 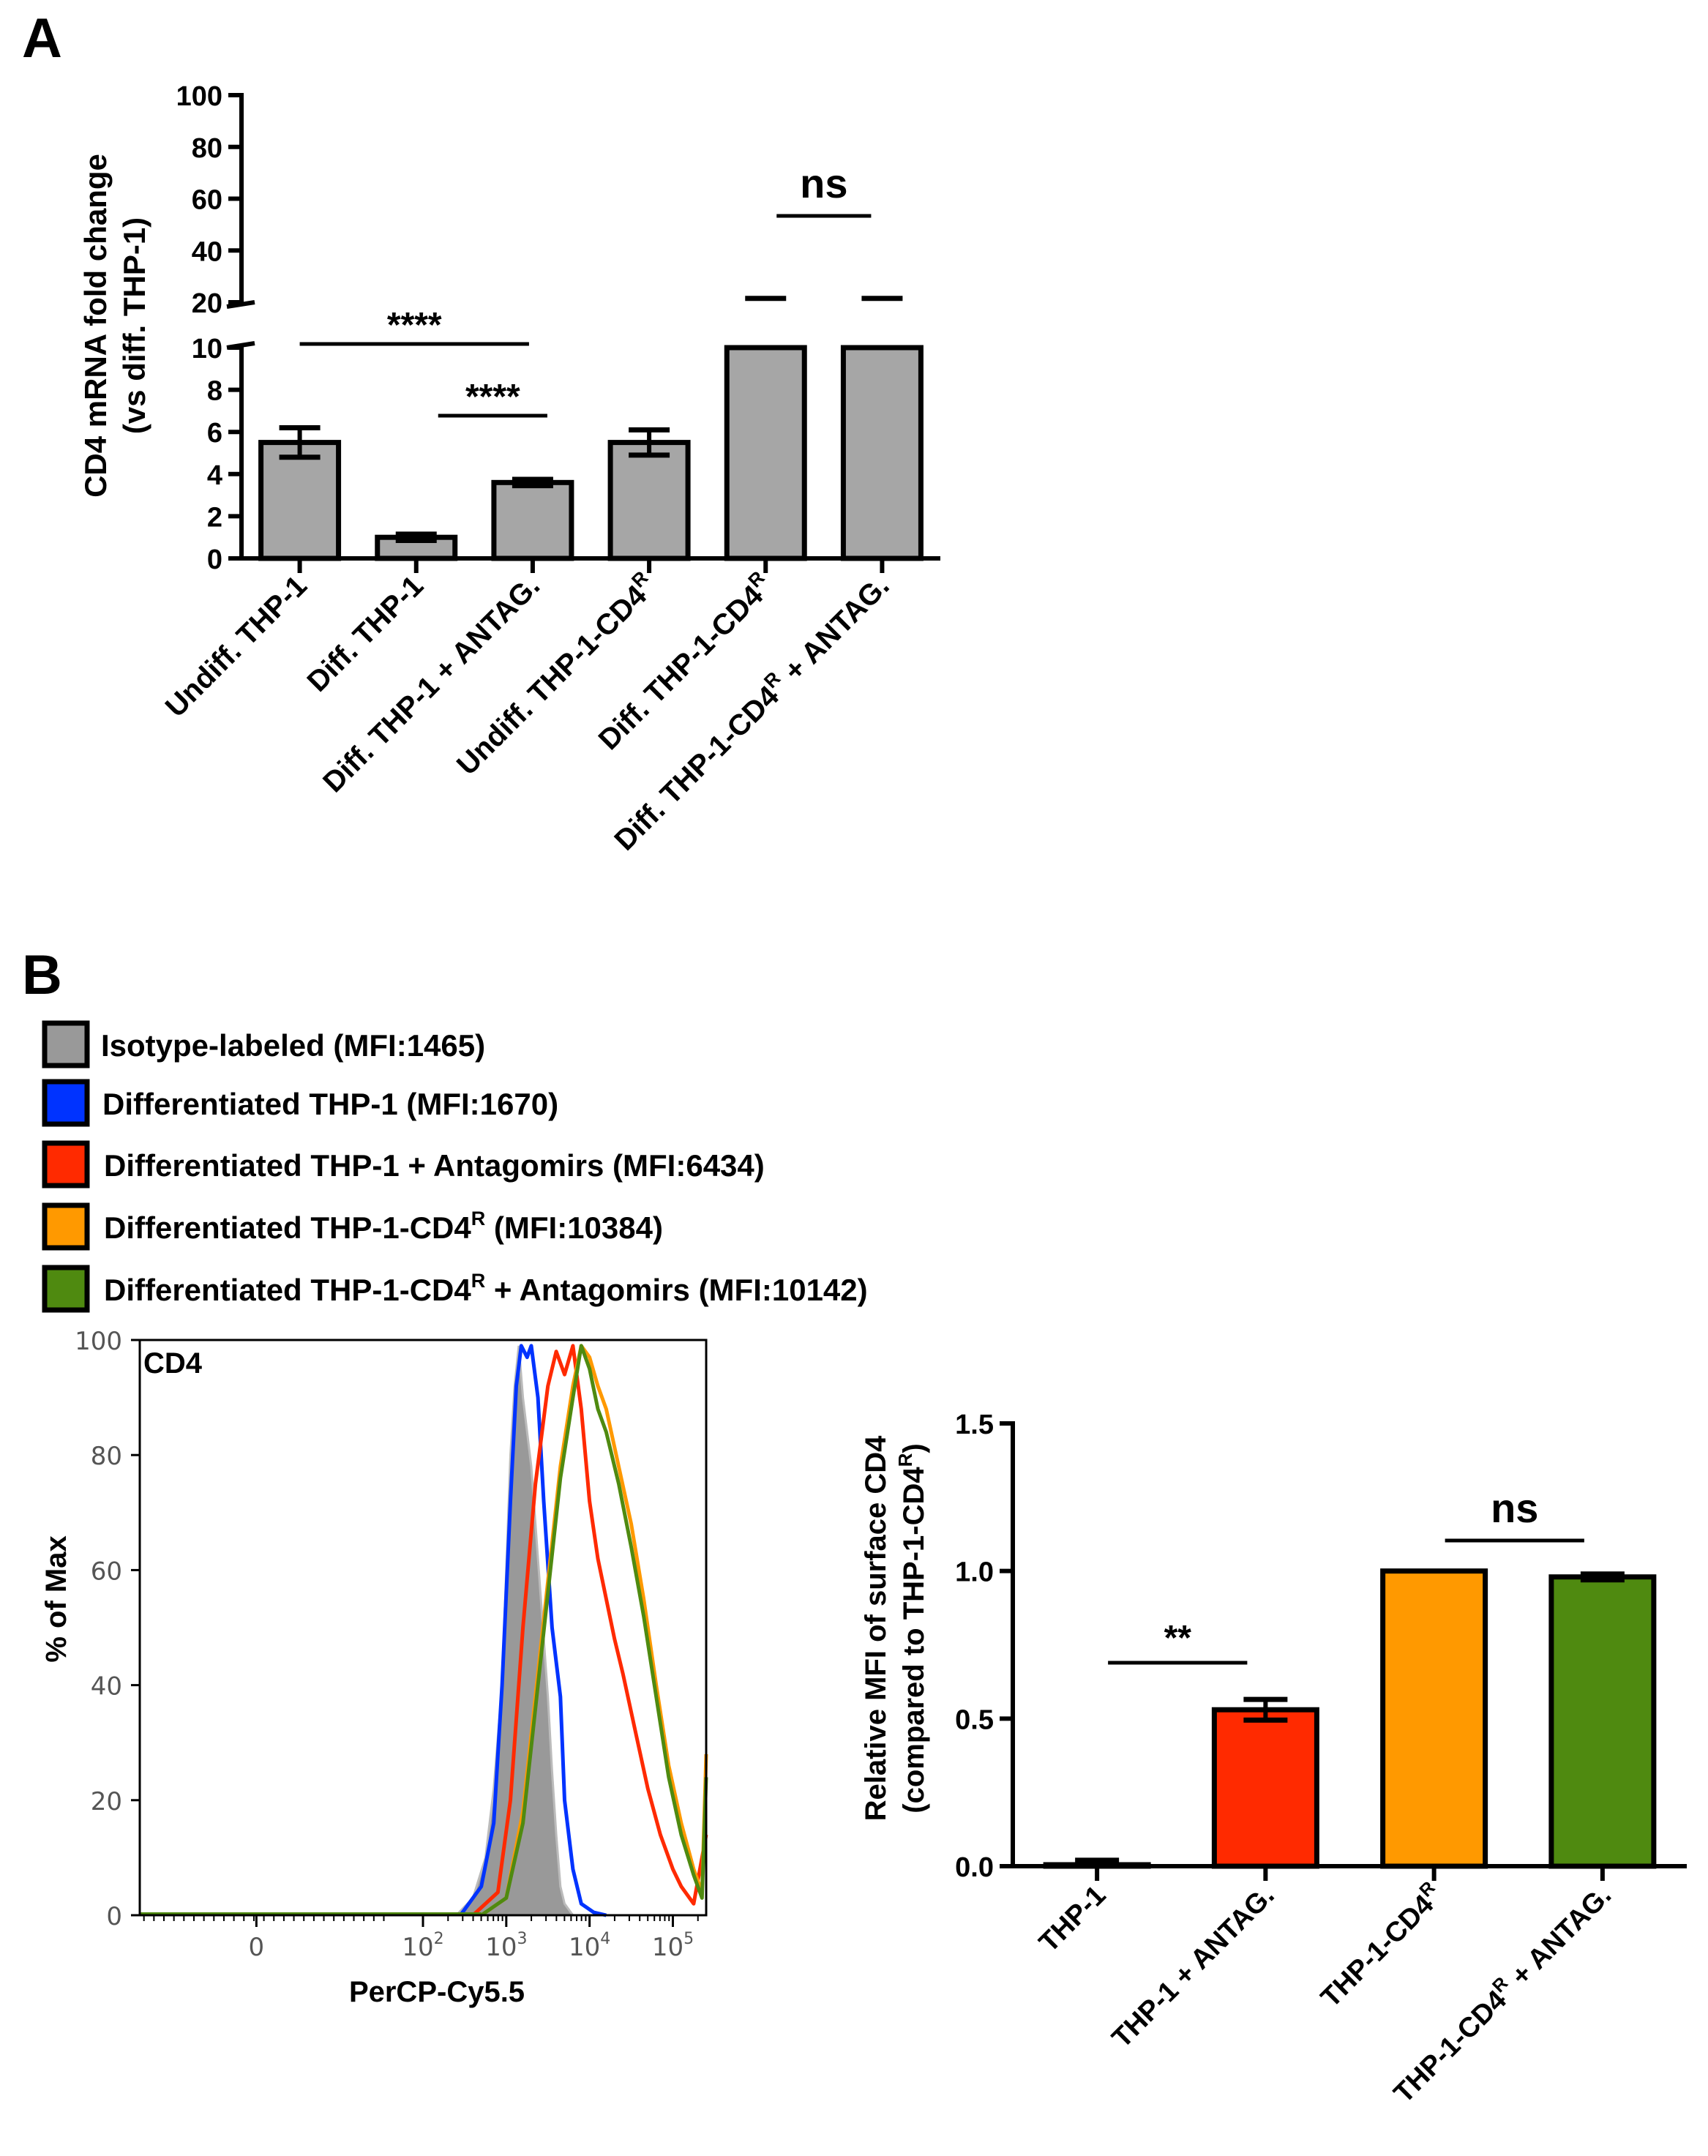 I want to click on histogram-y-tick-label: 100, so click(x=98, y=1341).